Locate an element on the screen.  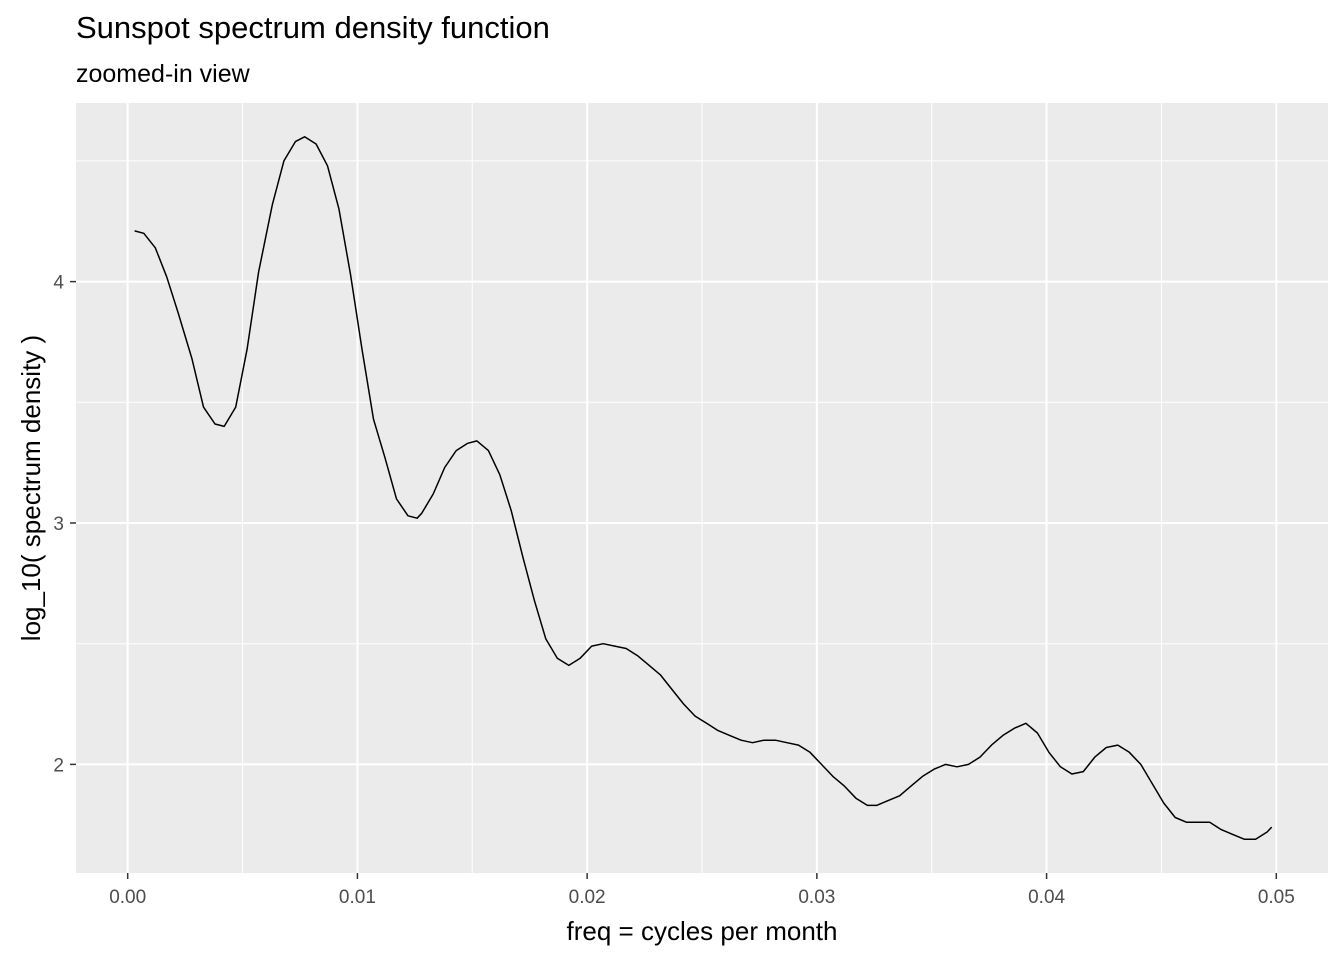
x-tick-label: 0.03 is located at coordinates (816, 897).